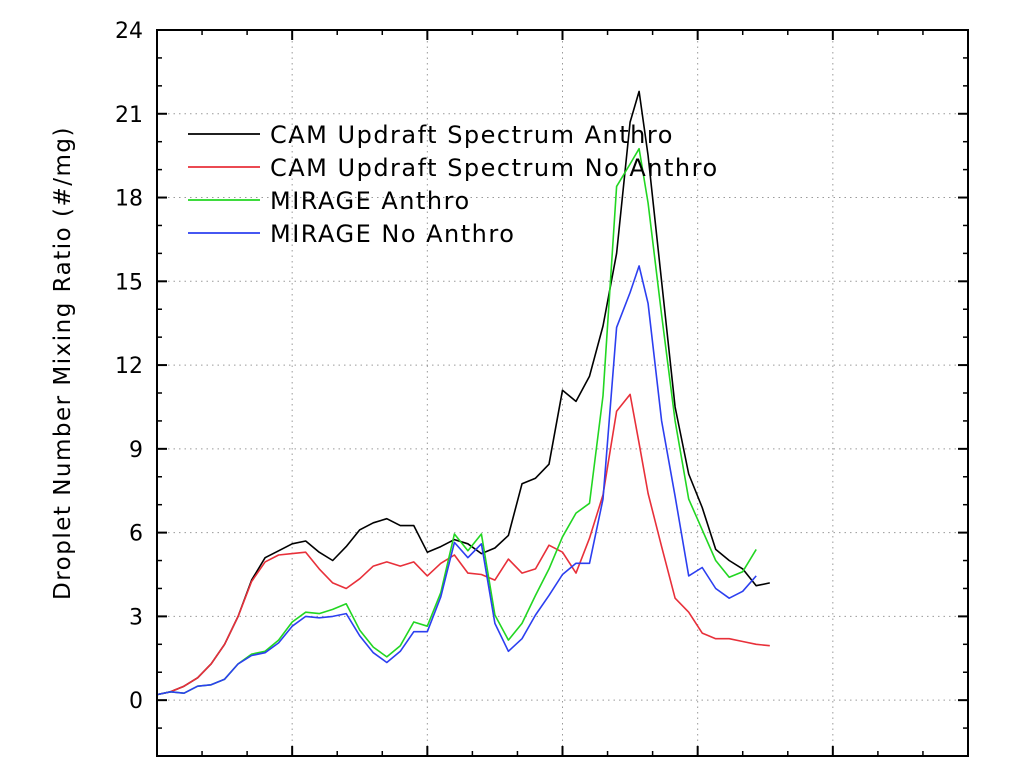 The height and width of the screenshot is (768, 1024). I want to click on y-tick-label: 3, so click(136, 617).